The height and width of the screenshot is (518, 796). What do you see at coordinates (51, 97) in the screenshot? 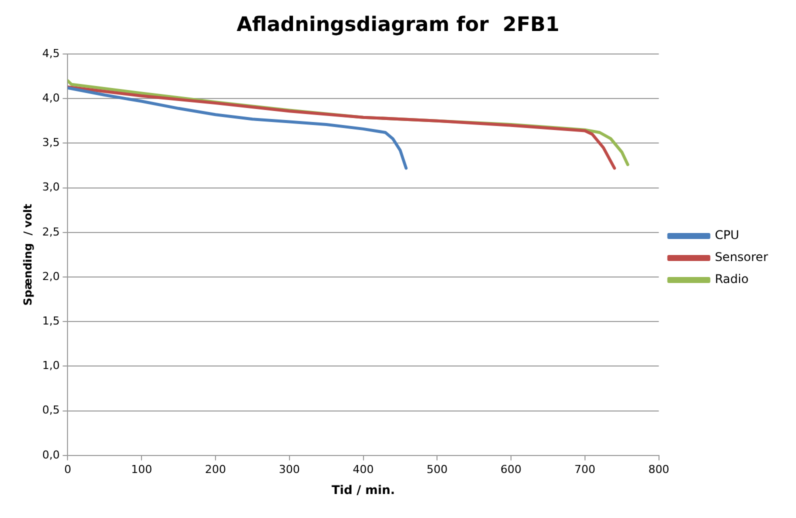
I see `y-tick-label: 4,0` at bounding box center [51, 97].